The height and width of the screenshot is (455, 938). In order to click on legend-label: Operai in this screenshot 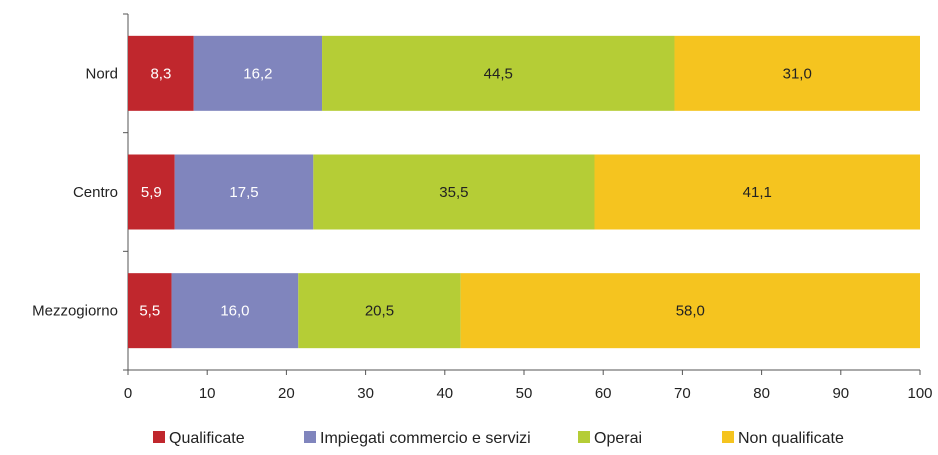, I will do `click(618, 438)`.